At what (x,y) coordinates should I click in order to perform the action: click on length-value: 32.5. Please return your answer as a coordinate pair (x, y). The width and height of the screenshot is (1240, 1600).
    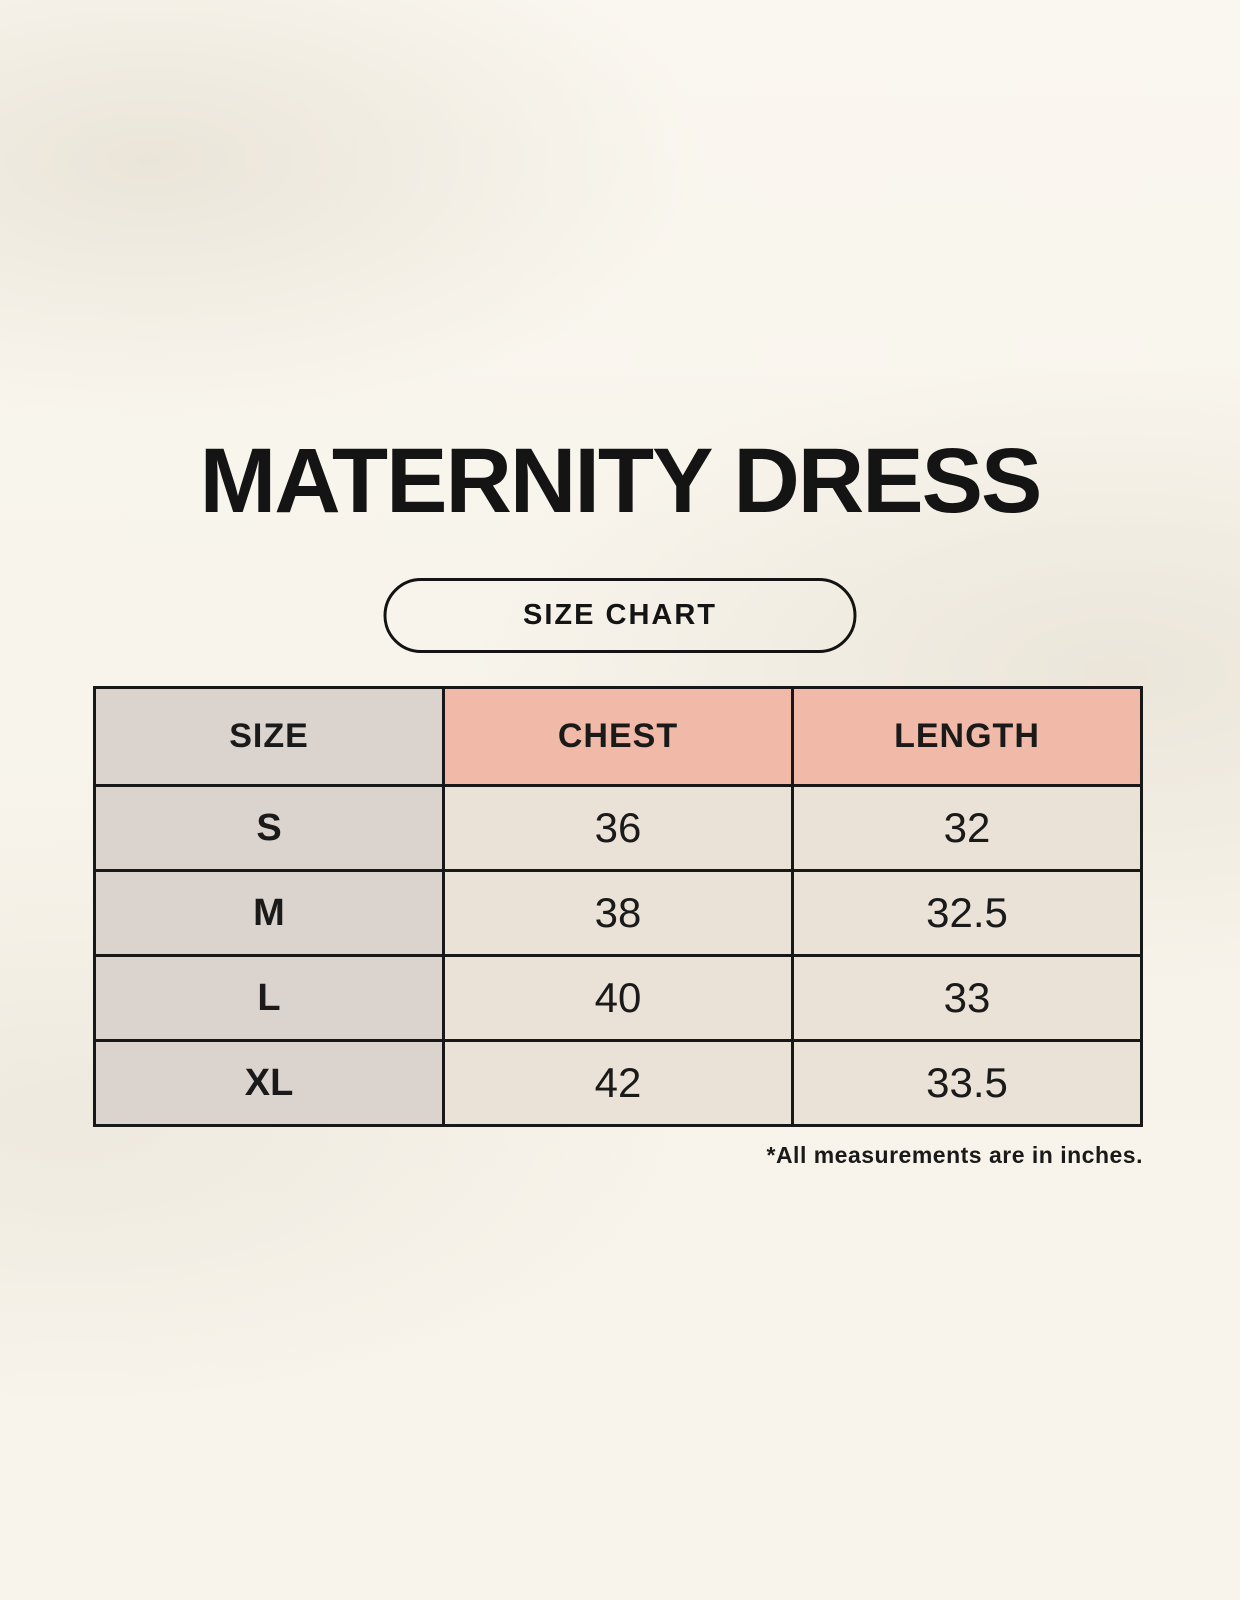
    Looking at the image, I should click on (967, 913).